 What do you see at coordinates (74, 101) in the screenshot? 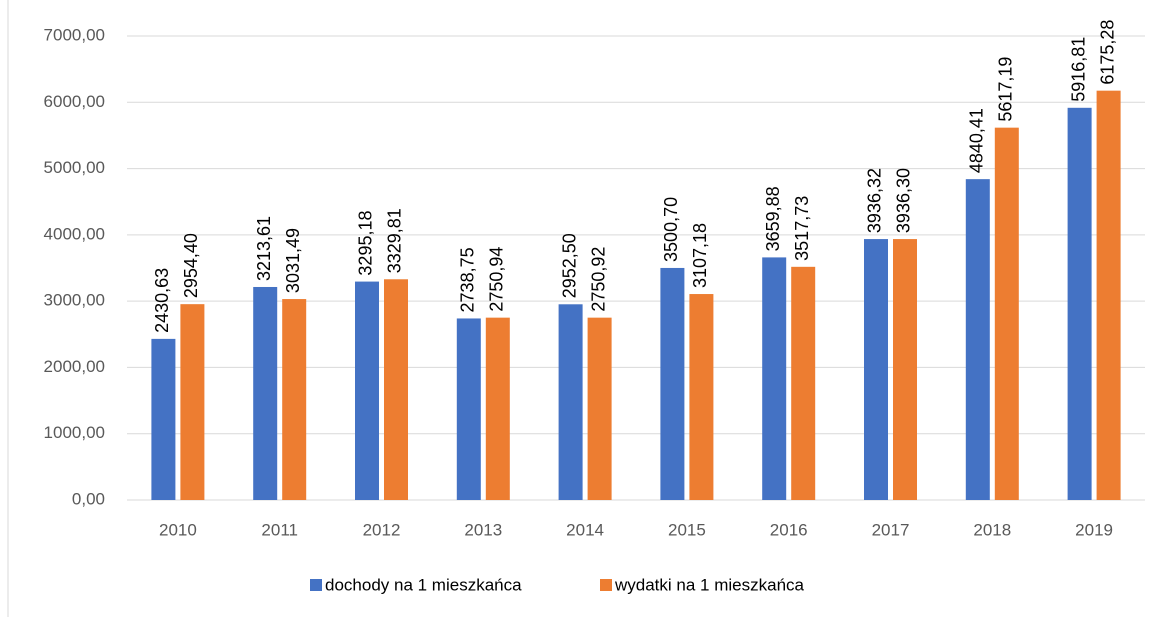
I see `y-tick-label: 6000,00` at bounding box center [74, 101].